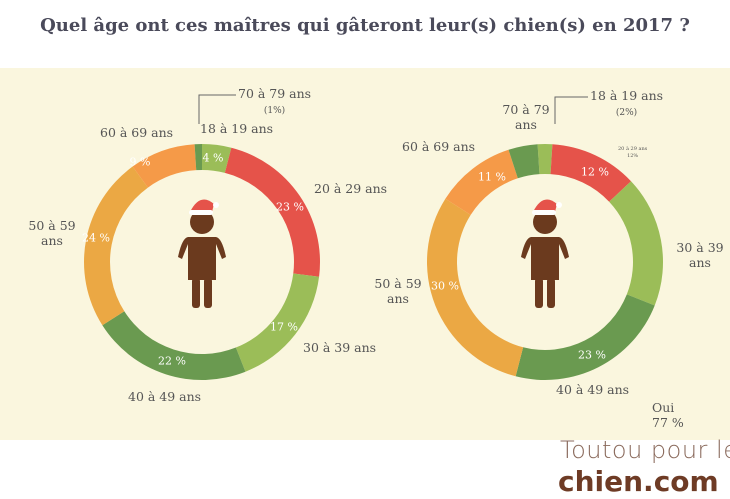  I want to click on pct-50-59: 30 %, so click(445, 286).